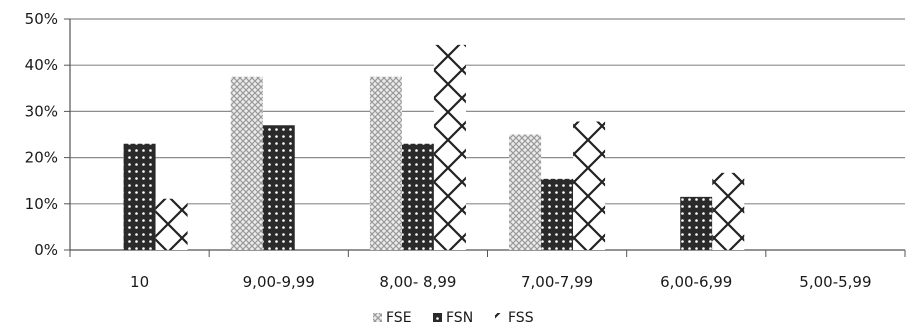 The width and height of the screenshot is (914, 334). What do you see at coordinates (835, 282) in the screenshot?
I see `x-tick-label: 5,00-5,99` at bounding box center [835, 282].